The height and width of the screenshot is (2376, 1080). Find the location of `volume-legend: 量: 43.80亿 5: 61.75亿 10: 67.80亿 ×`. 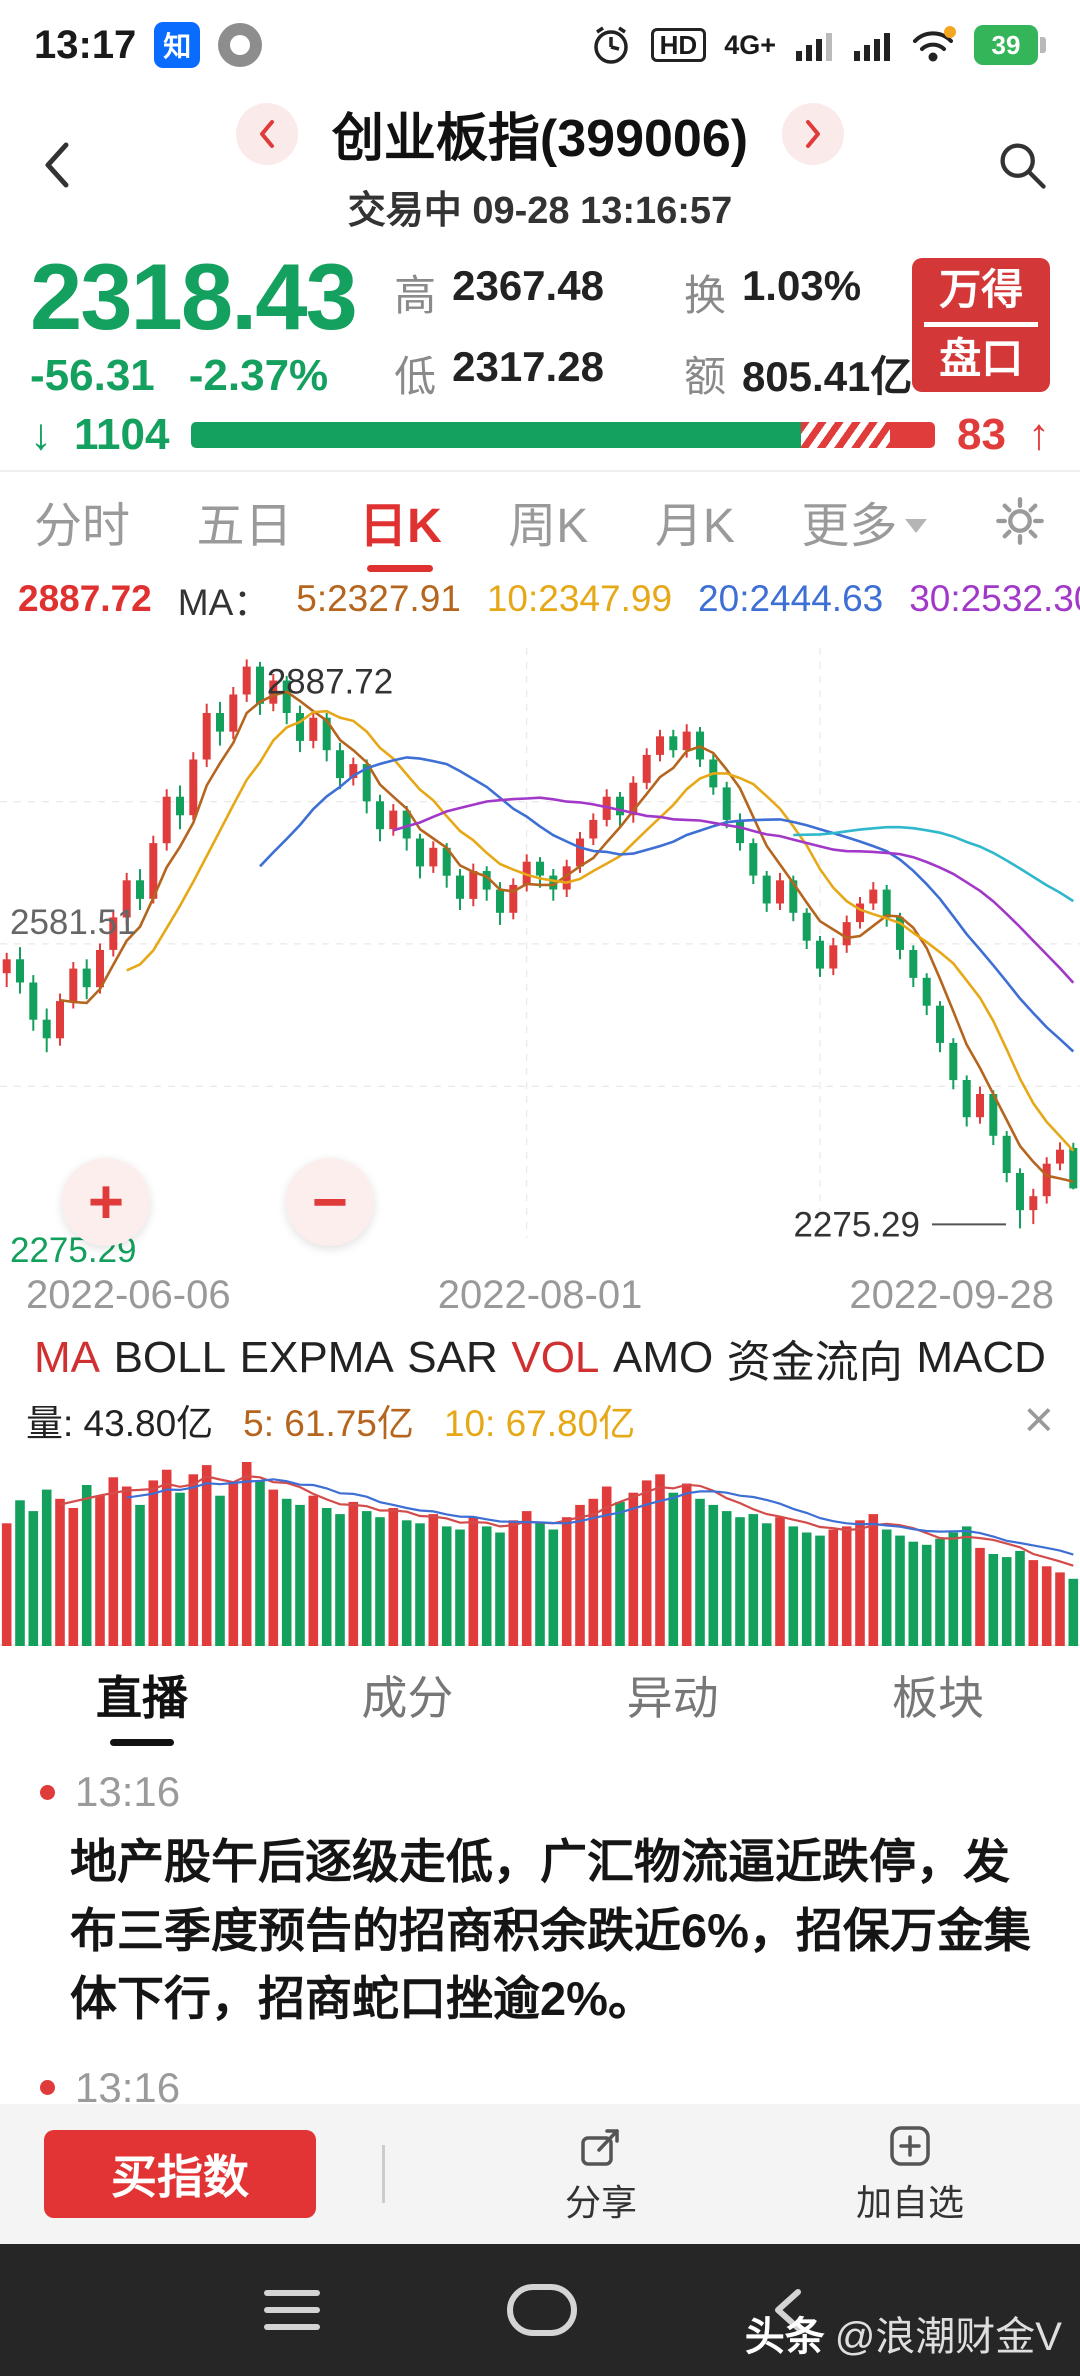

volume-legend: 量: 43.80亿 5: 61.75亿 10: 67.80亿 × is located at coordinates (540, 1420).